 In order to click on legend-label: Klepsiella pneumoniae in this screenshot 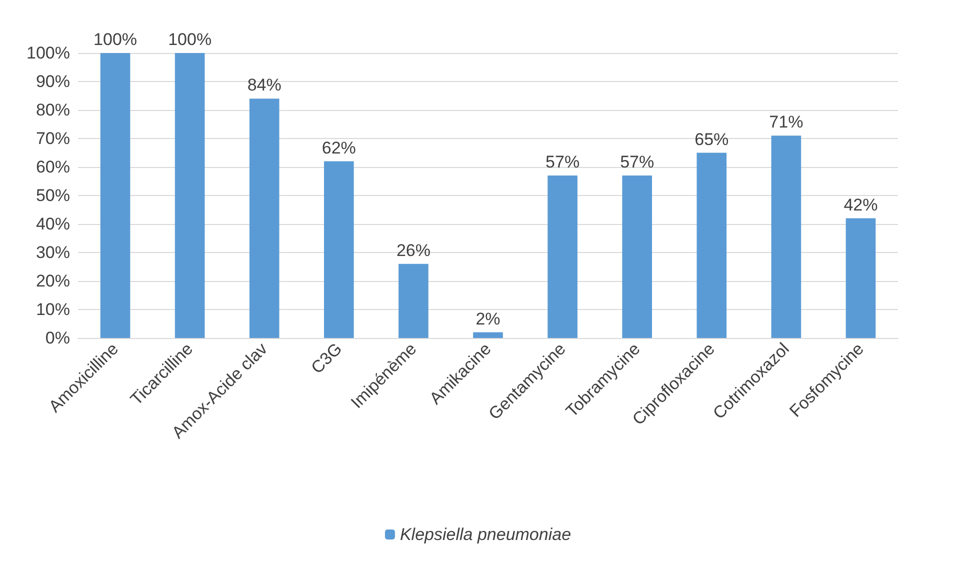, I will do `click(486, 534)`.